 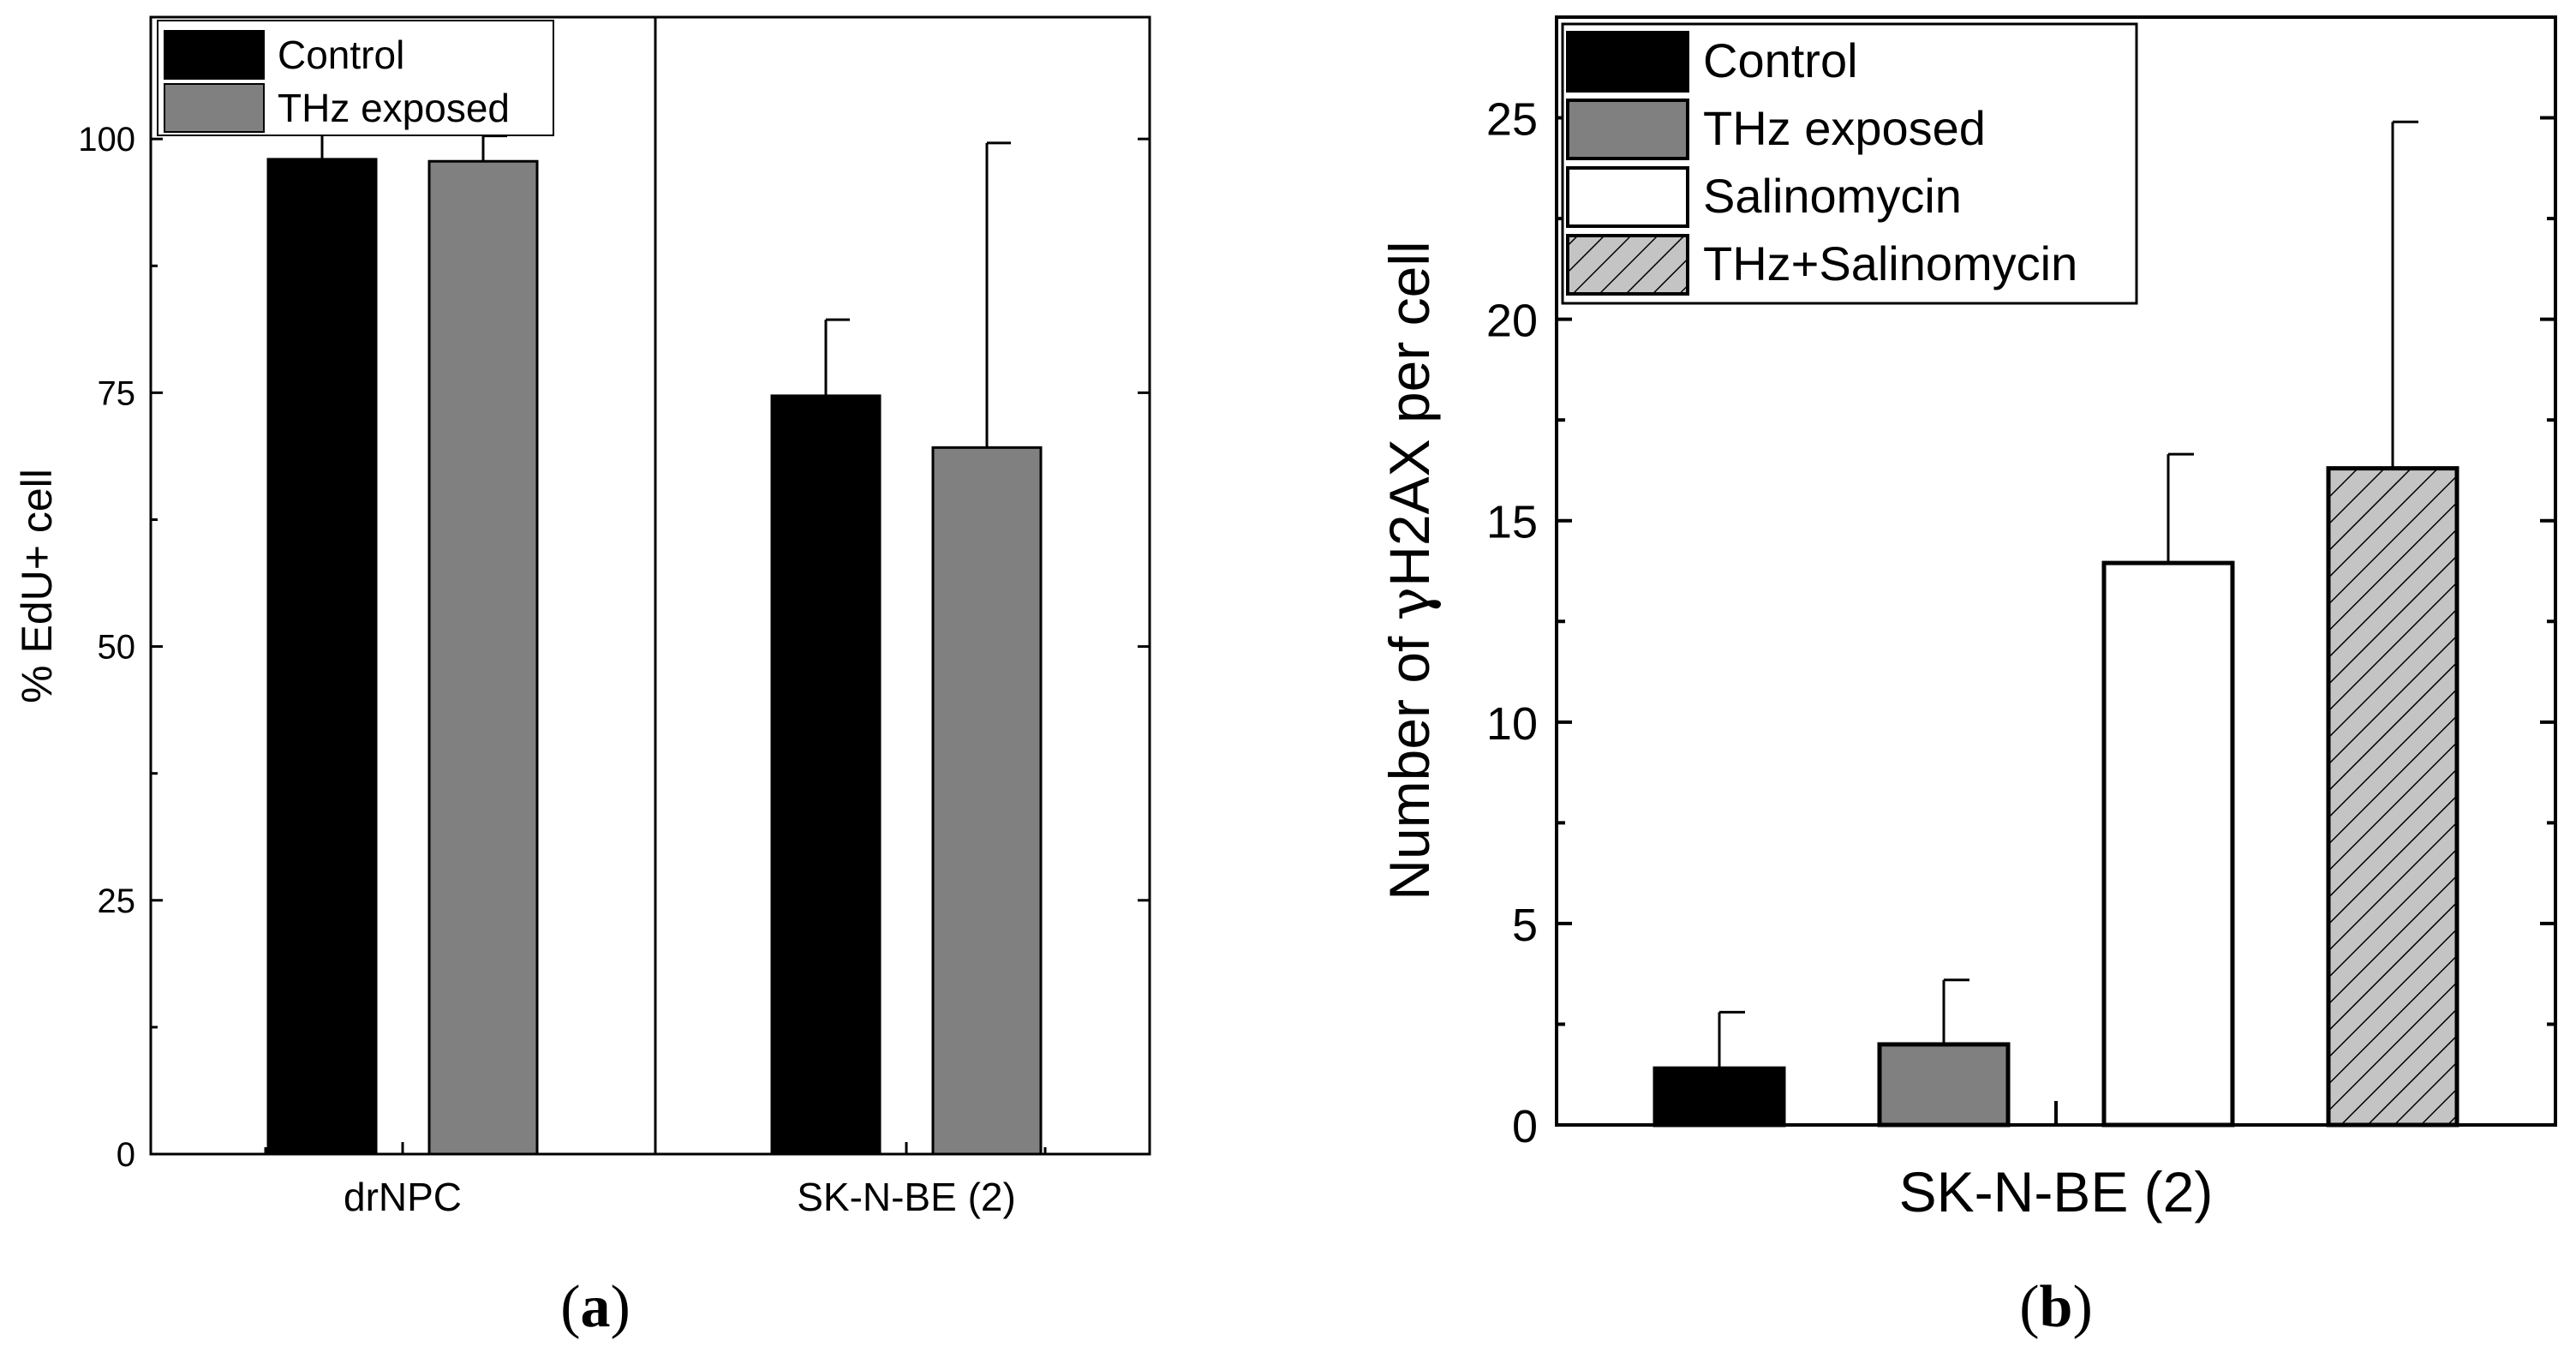 I want to click on panel-label-a: (a), so click(x=596, y=1307).